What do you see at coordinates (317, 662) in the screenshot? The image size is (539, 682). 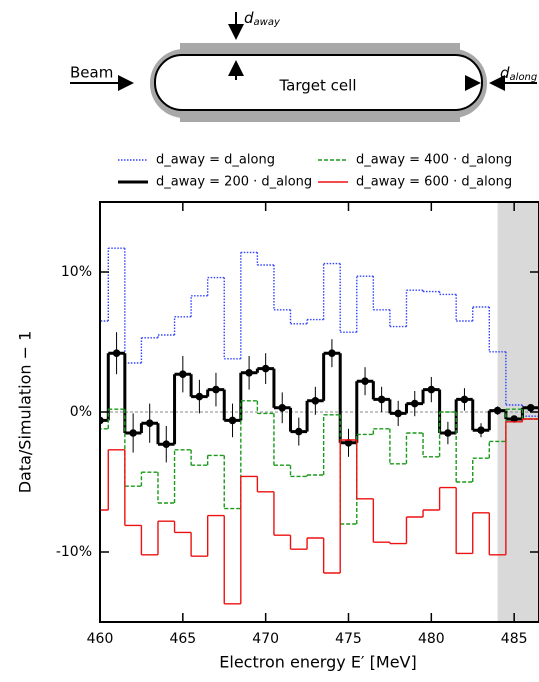 I see `x-axis-label: Electron energy E′ [MeV]` at bounding box center [317, 662].